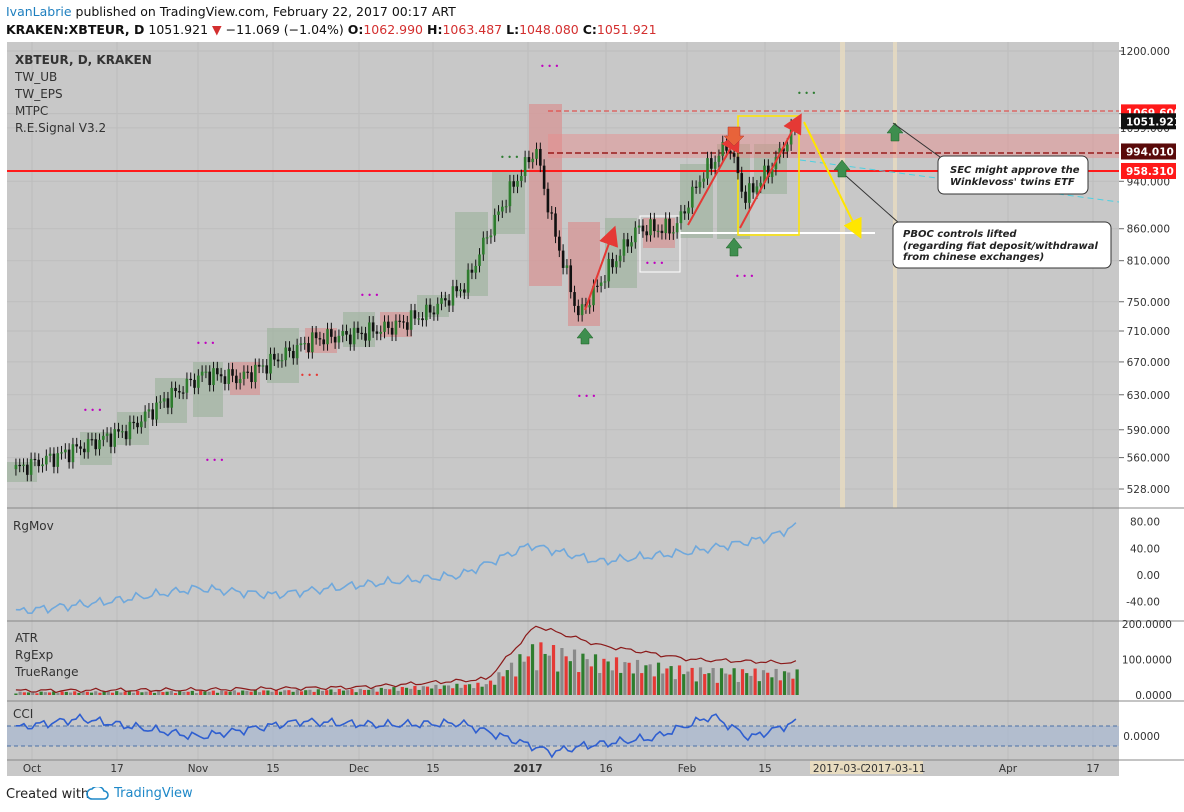  Describe the element at coordinates (39, 11) in the screenshot. I see `author-link: IvanLabrie` at that location.